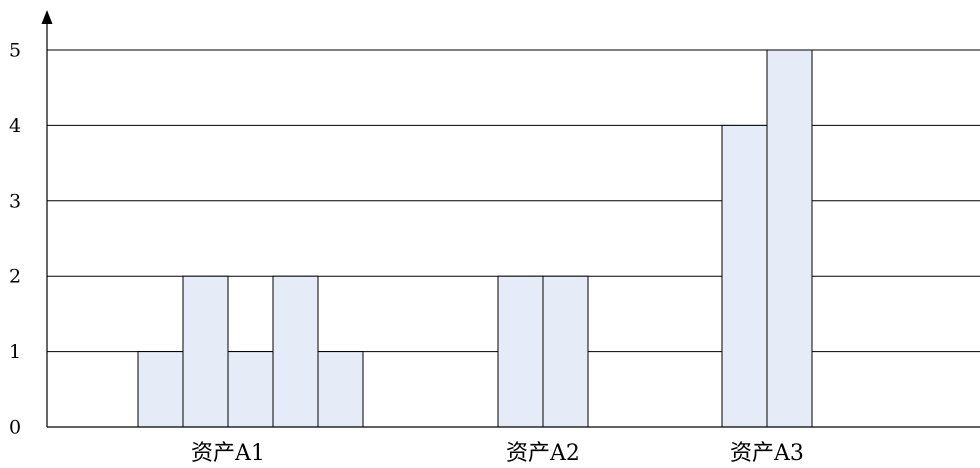 This screenshot has width=980, height=468. Describe the element at coordinates (15, 126) in the screenshot. I see `y-tick-label-4: 4` at that location.